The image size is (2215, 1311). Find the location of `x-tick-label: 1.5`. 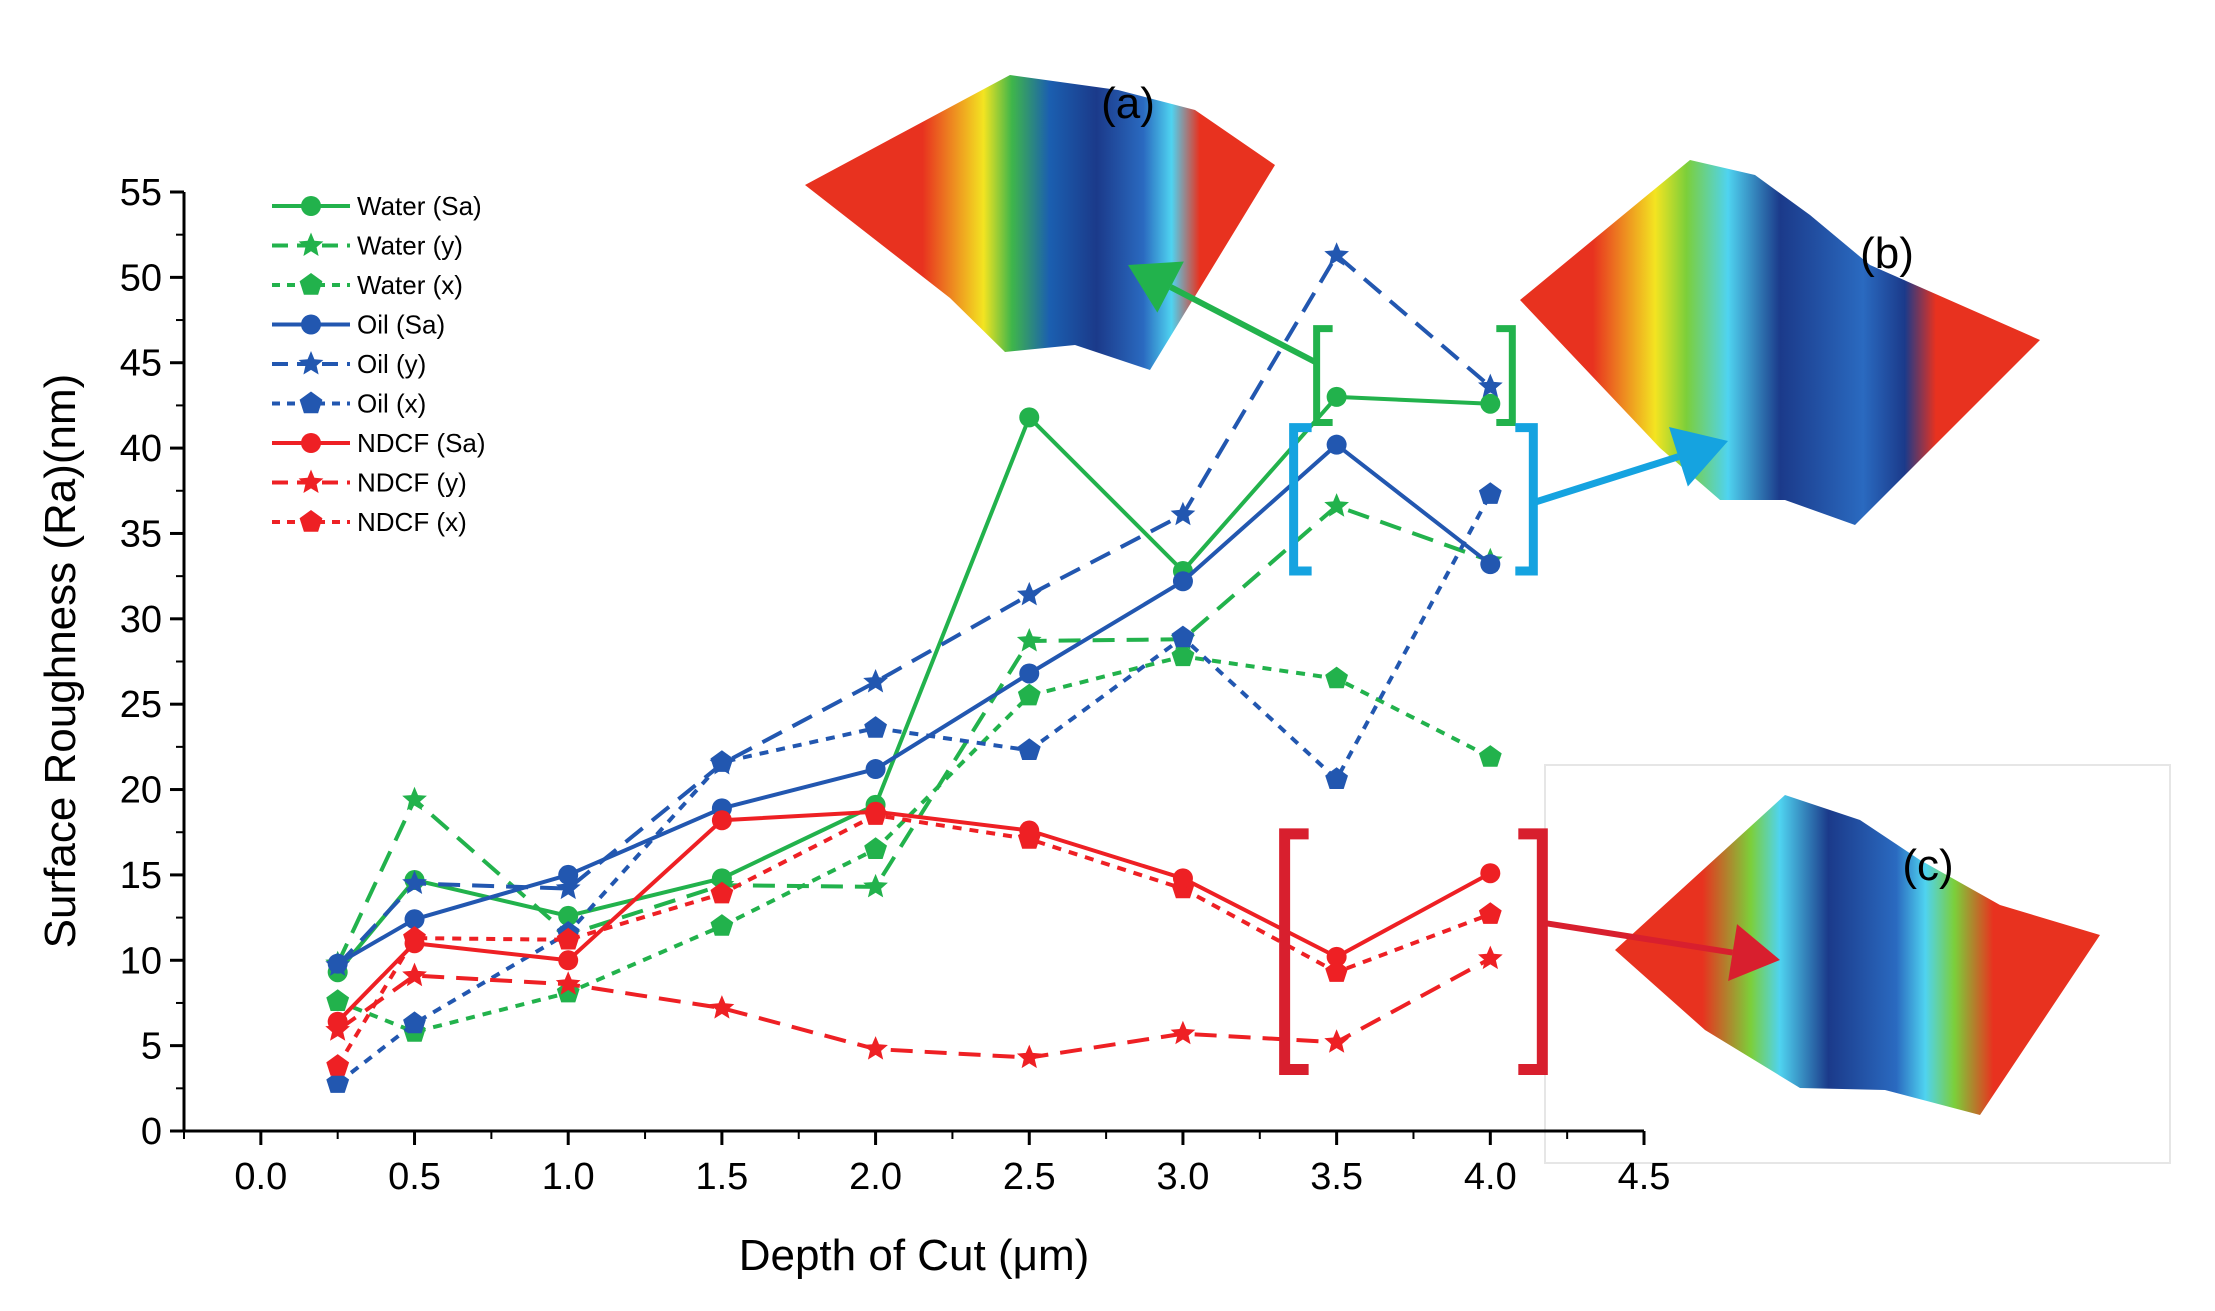

x-tick-label: 1.5 is located at coordinates (721, 1177).